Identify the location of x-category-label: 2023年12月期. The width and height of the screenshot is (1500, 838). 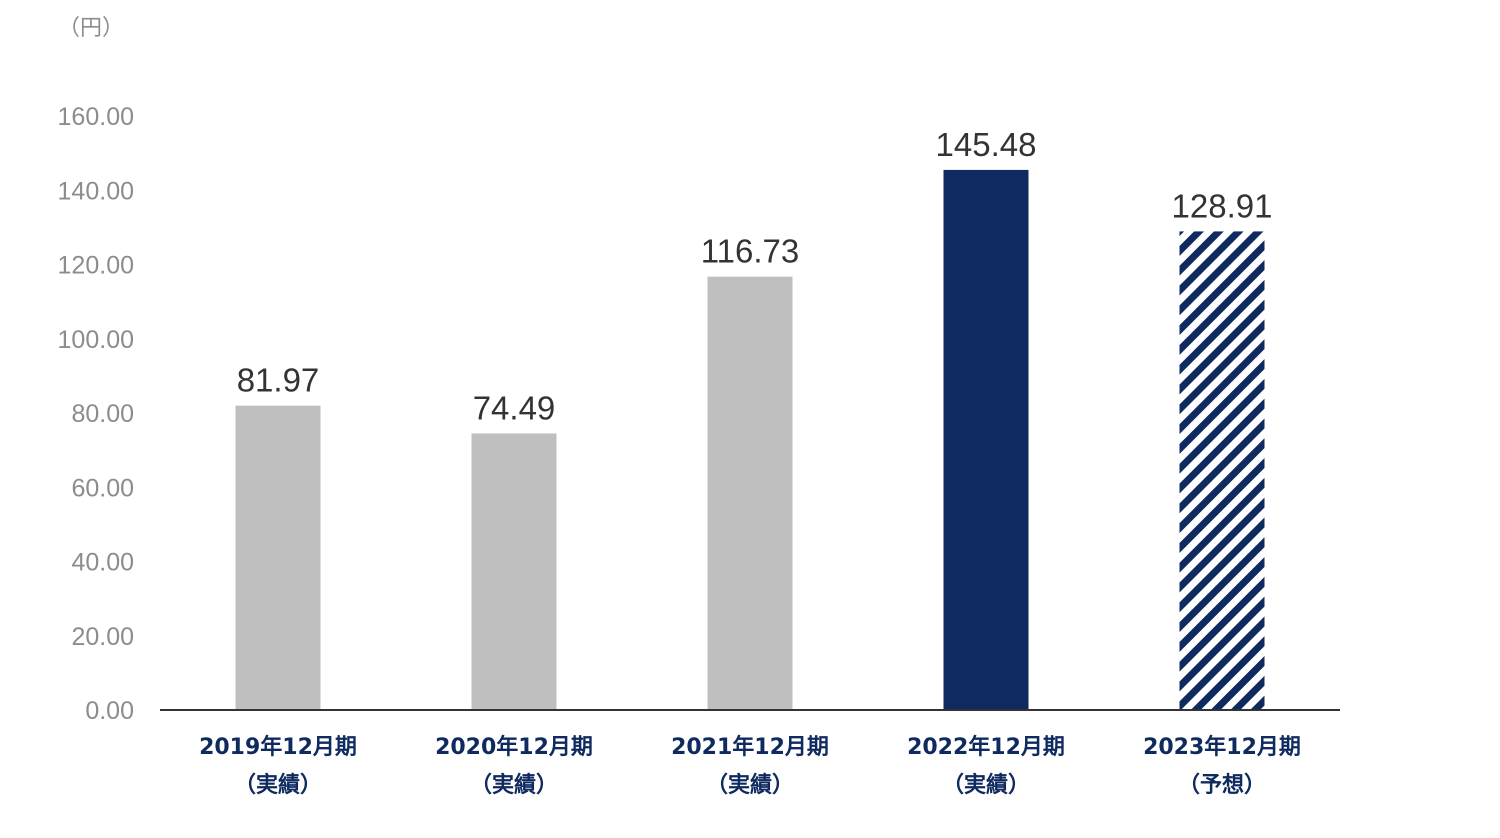
(1222, 747).